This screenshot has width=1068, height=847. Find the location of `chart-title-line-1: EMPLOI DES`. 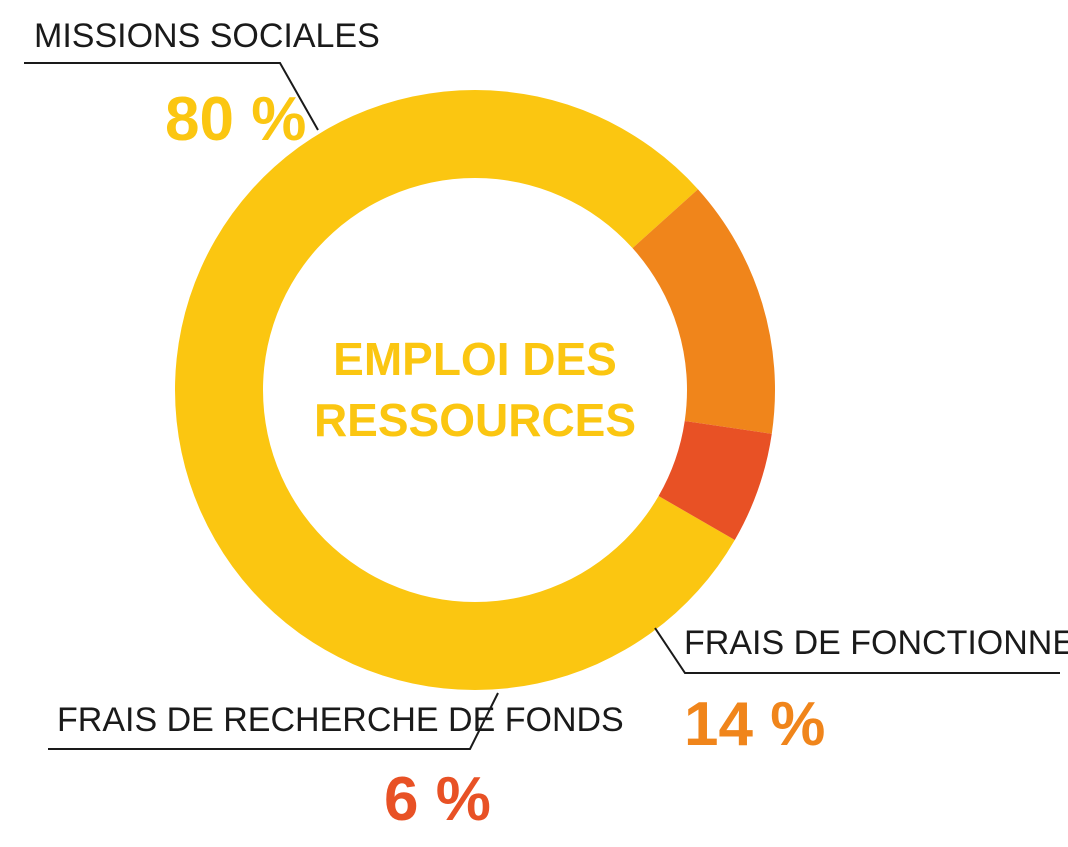

chart-title-line-1: EMPLOI DES is located at coordinates (475, 359).